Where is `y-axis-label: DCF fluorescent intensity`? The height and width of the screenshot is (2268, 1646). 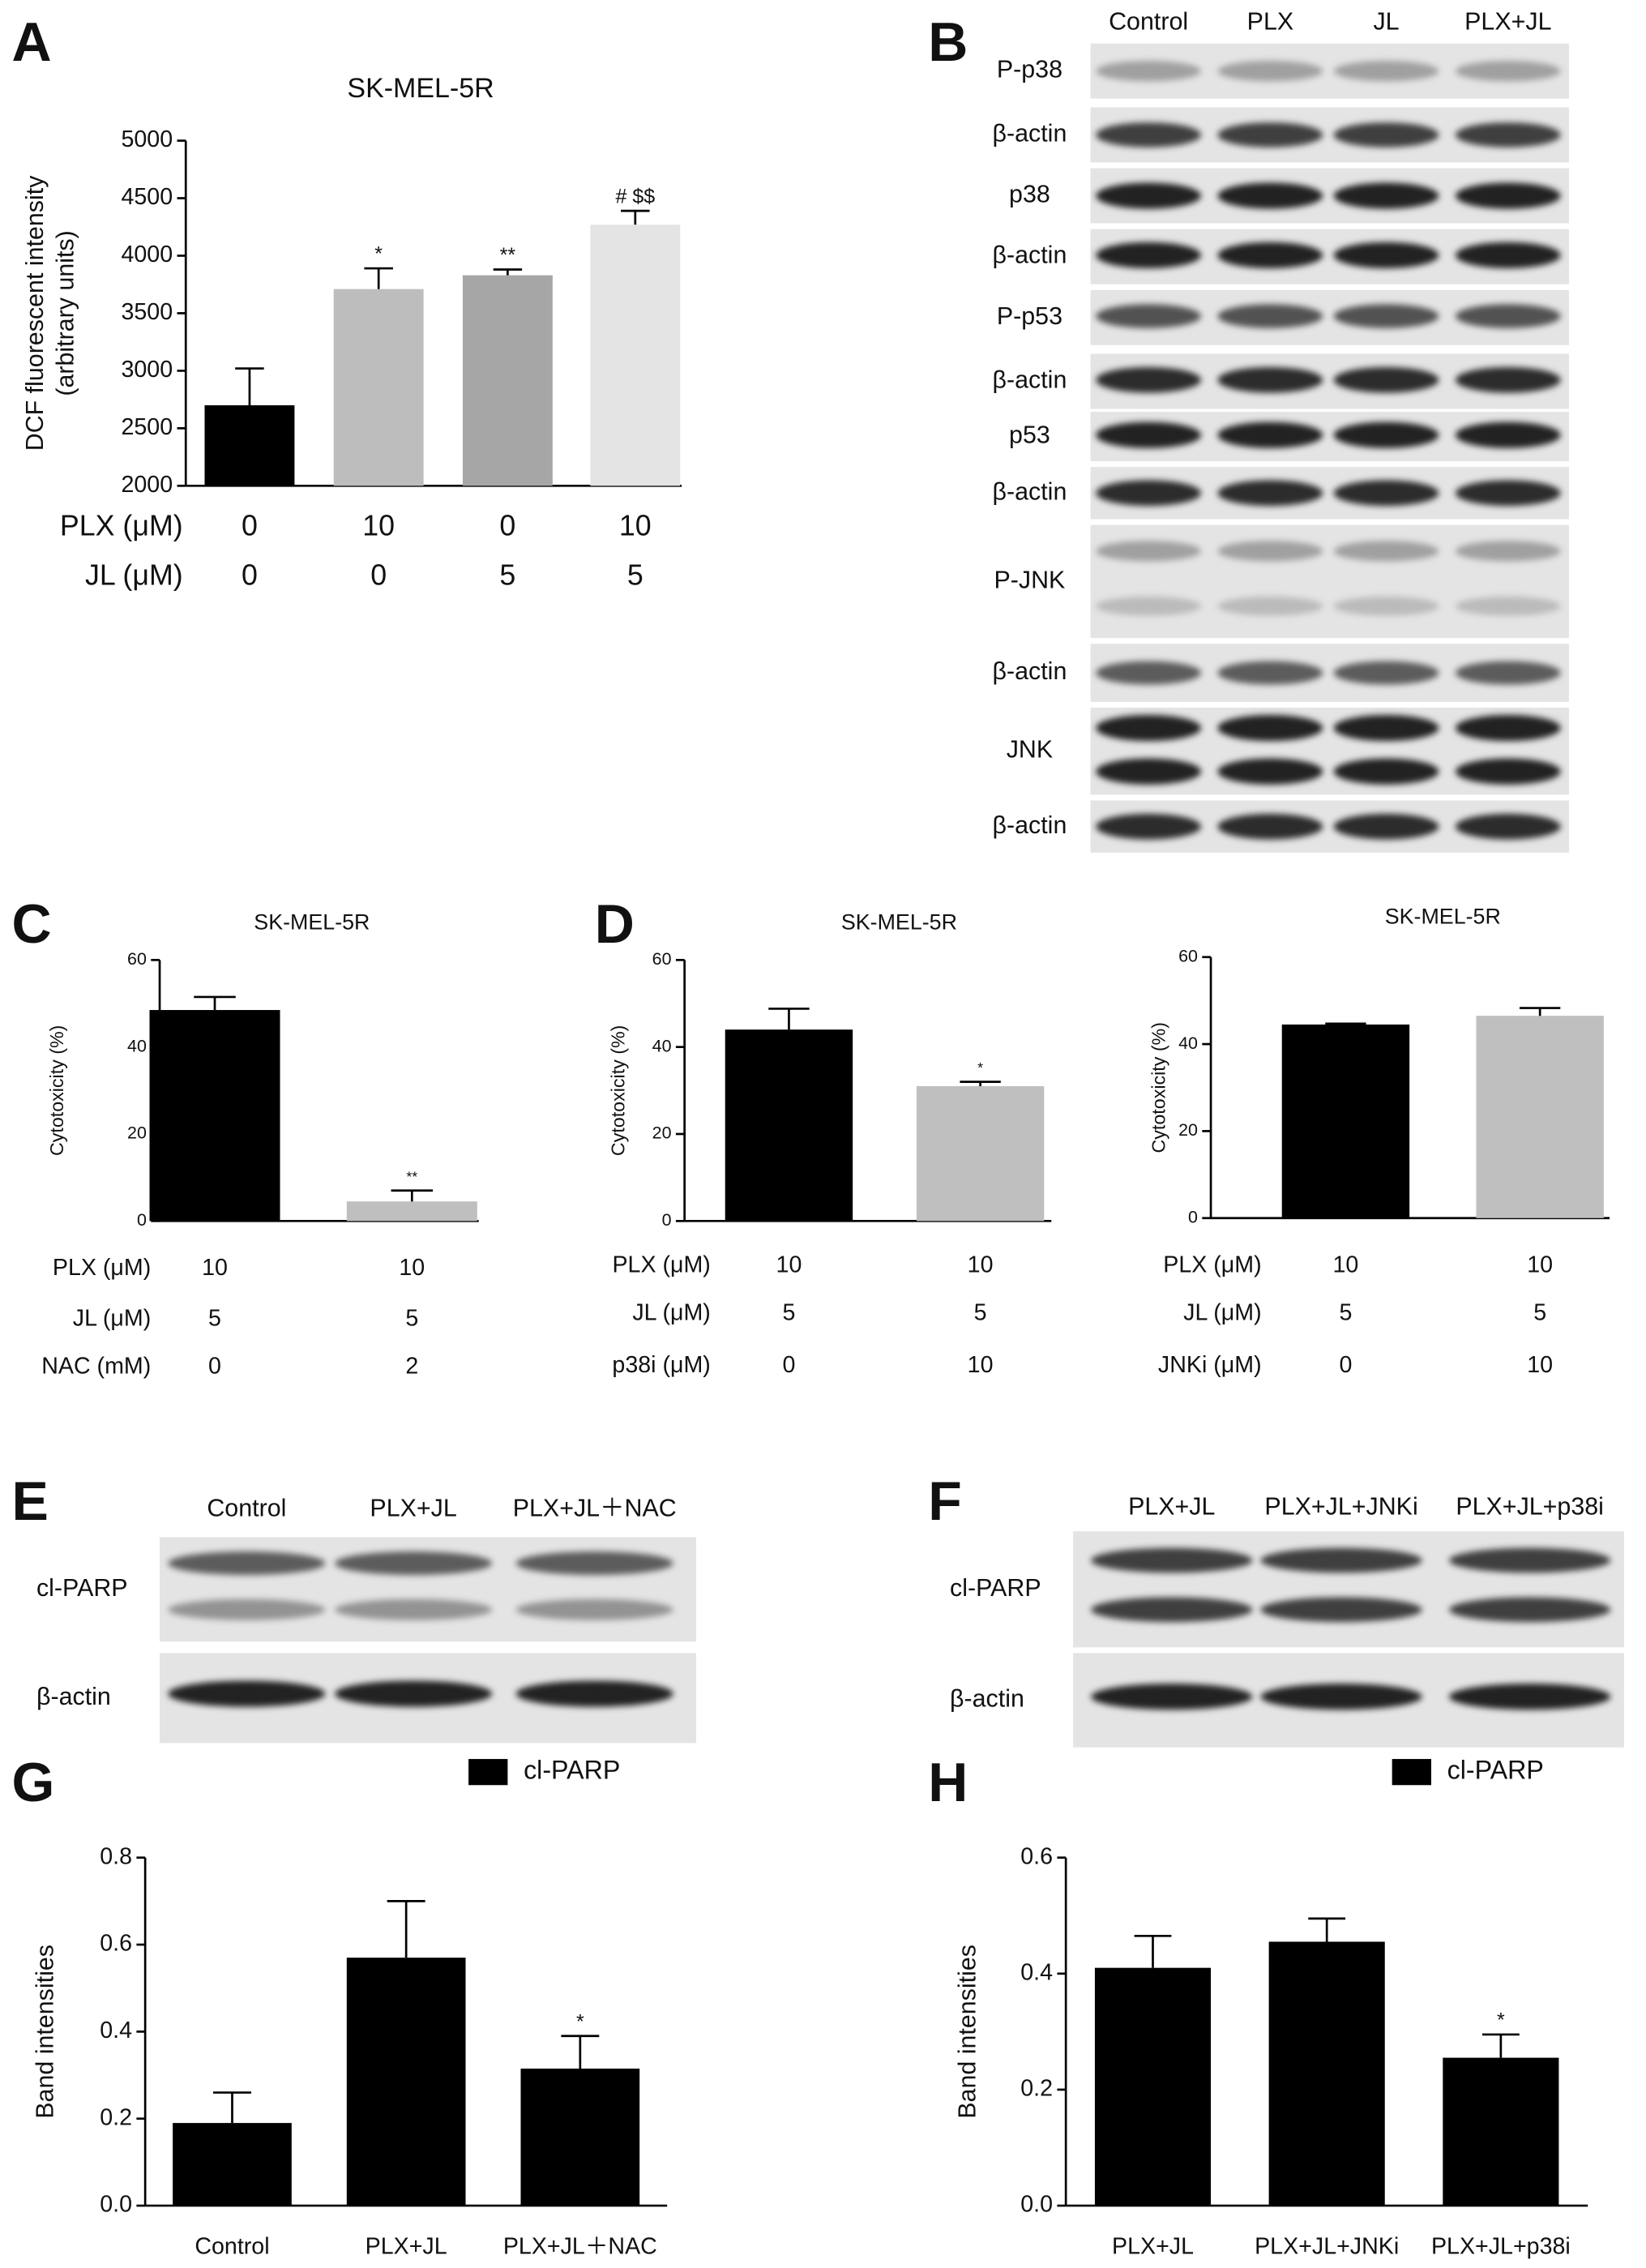 y-axis-label: DCF fluorescent intensity is located at coordinates (35, 313).